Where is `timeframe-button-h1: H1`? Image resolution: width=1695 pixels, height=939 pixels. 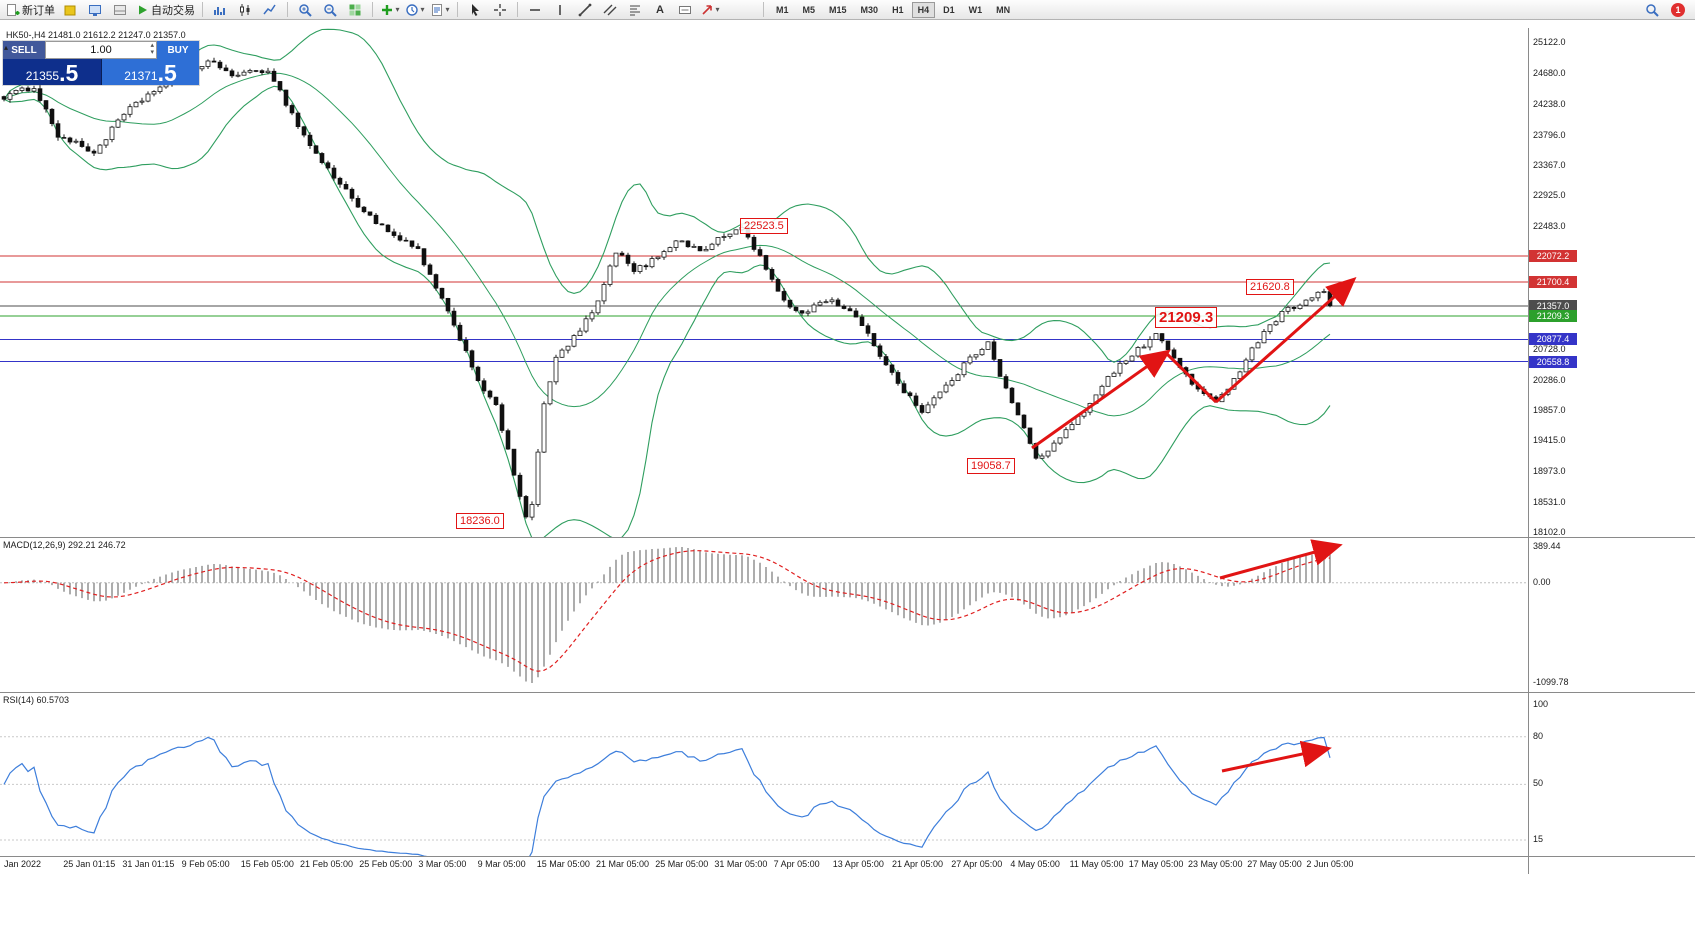
timeframe-button-h1: H1 is located at coordinates (898, 9).